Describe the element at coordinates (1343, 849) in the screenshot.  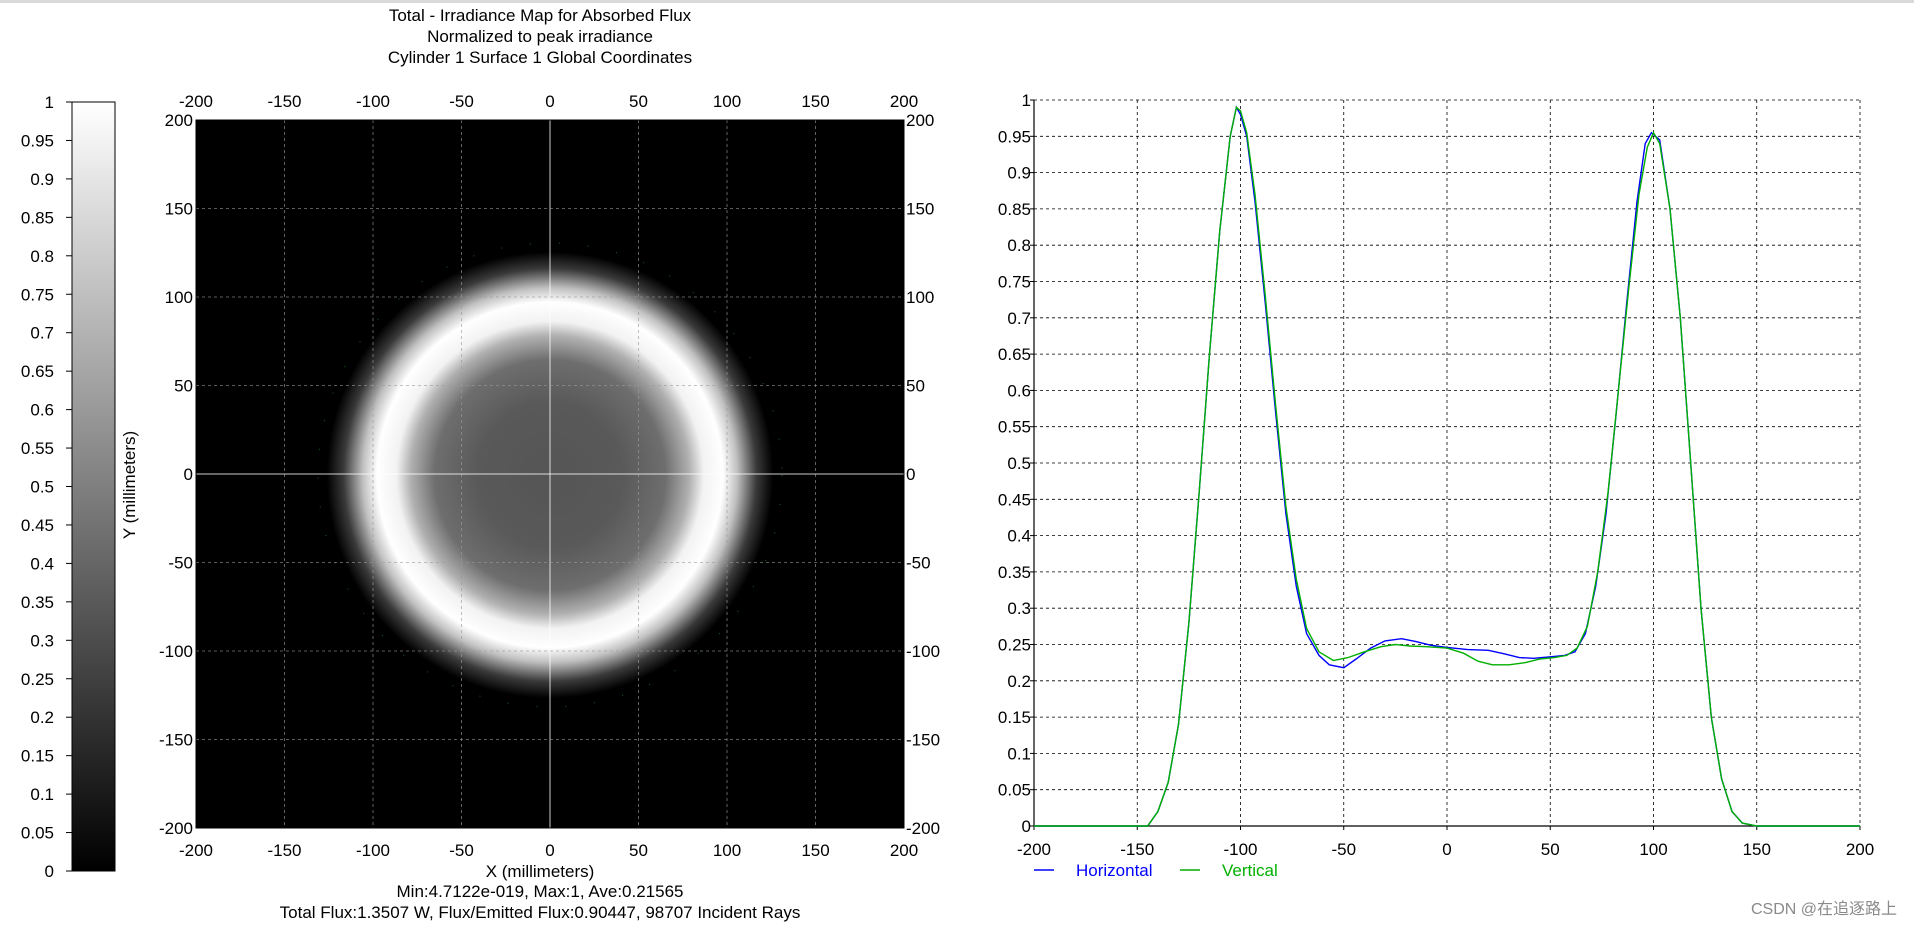
I see `plot-x-tick-label: -50` at that location.